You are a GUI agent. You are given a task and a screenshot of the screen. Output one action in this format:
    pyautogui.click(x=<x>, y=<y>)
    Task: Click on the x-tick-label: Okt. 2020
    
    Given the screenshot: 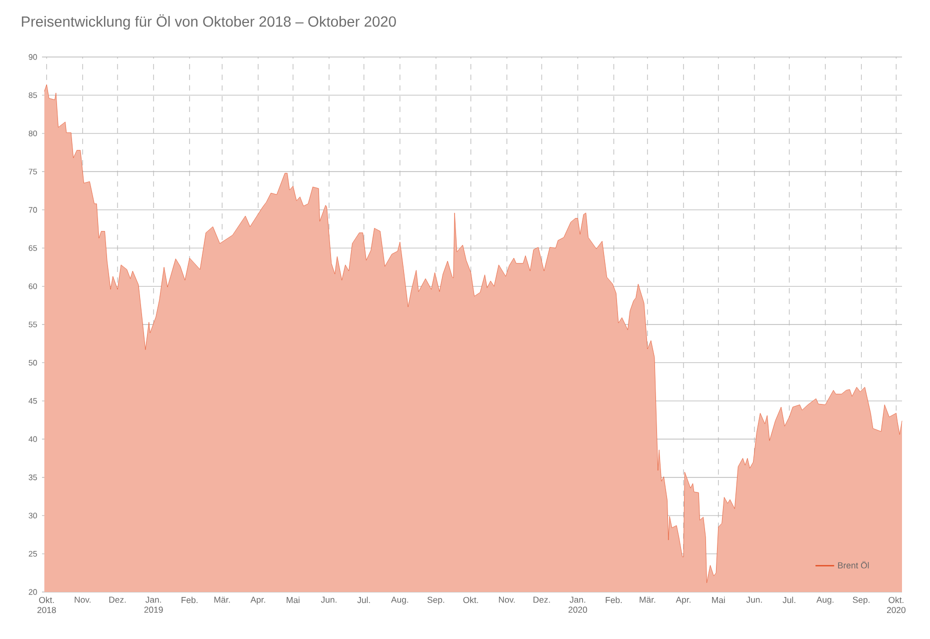 What is the action you would take?
    pyautogui.click(x=896, y=605)
    